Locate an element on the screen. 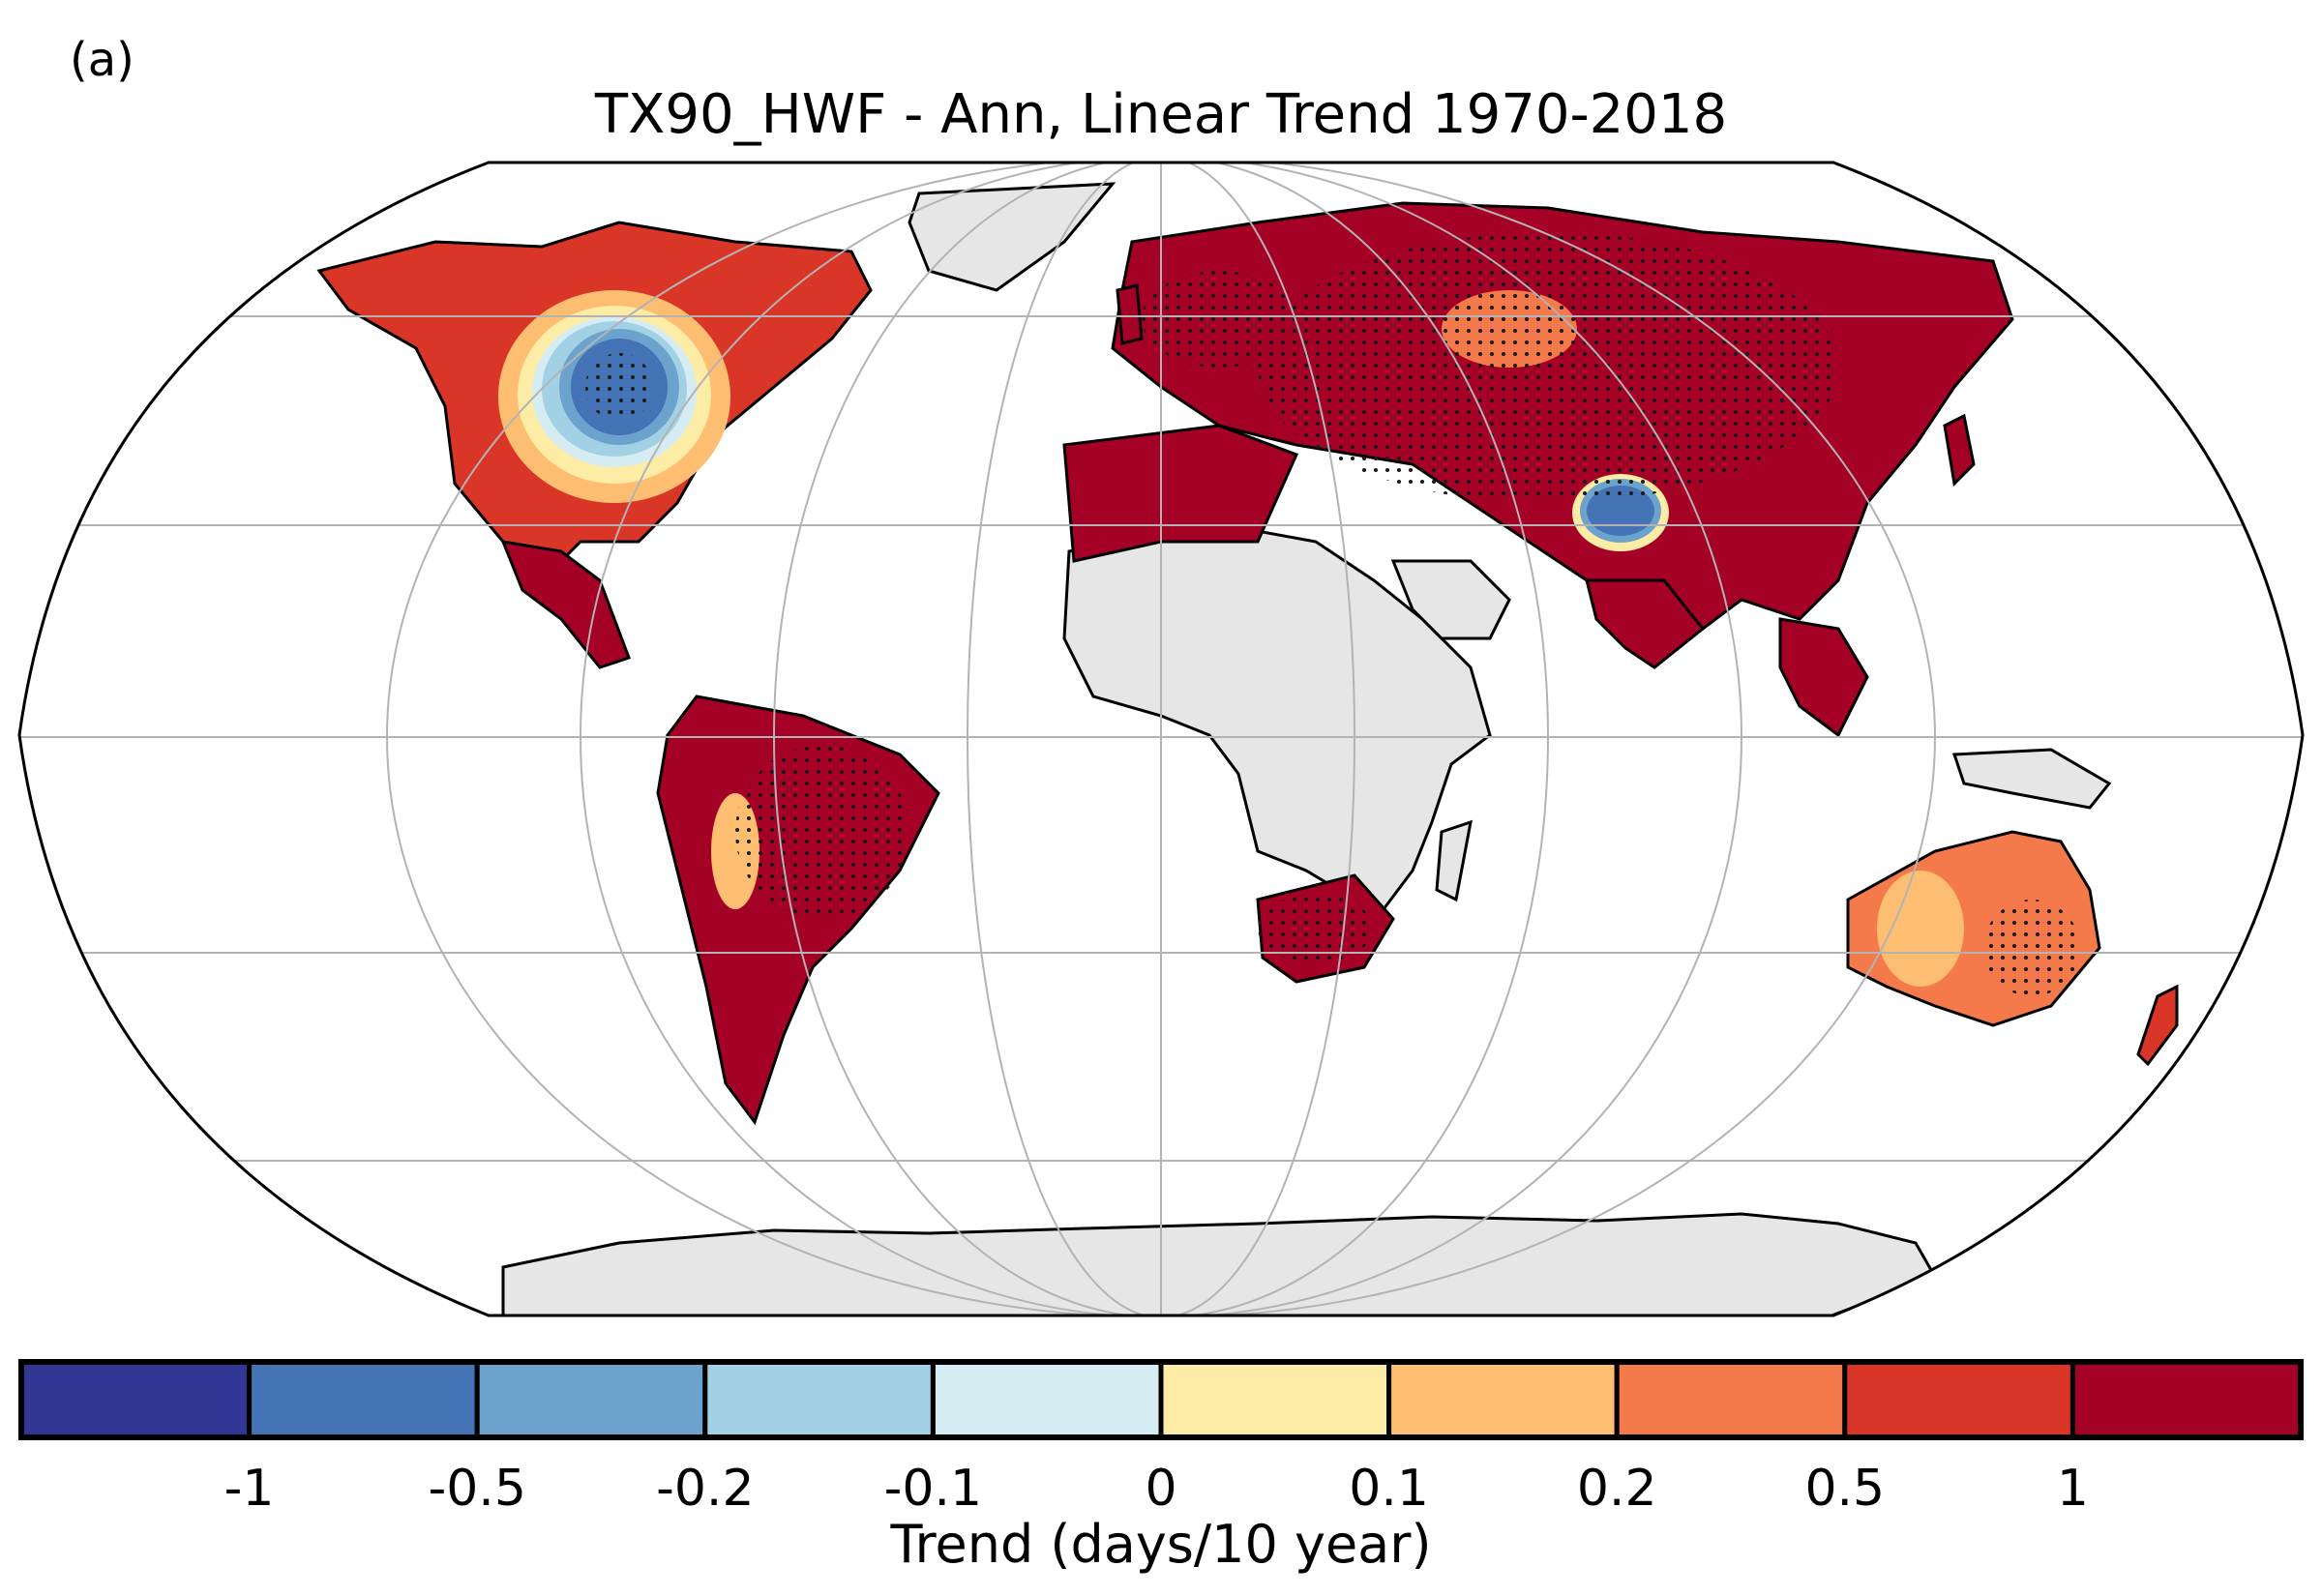 The height and width of the screenshot is (1596, 2322). map-title: TX90_HWF - Ann, Linear Trend 1970-2018 is located at coordinates (1161, 114).